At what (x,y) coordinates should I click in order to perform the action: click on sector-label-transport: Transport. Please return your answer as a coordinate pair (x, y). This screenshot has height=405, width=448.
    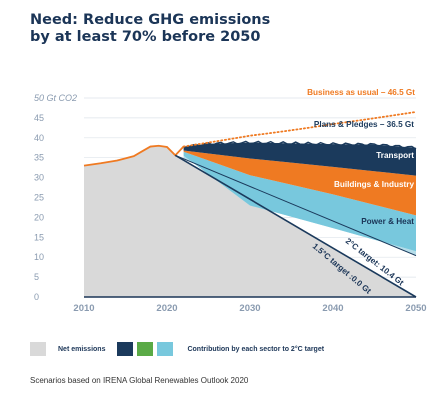
    Looking at the image, I should click on (395, 155).